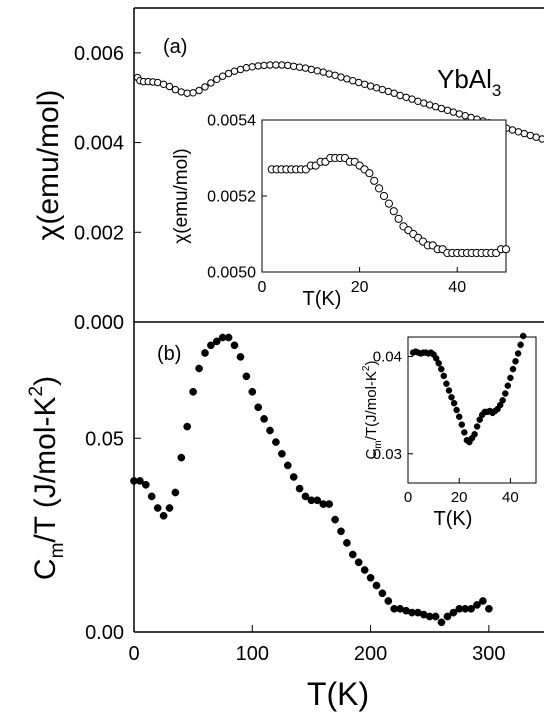 The height and width of the screenshot is (719, 544). Describe the element at coordinates (133, 654) in the screenshot. I see `panel-b-x-tick-label: 0` at that location.